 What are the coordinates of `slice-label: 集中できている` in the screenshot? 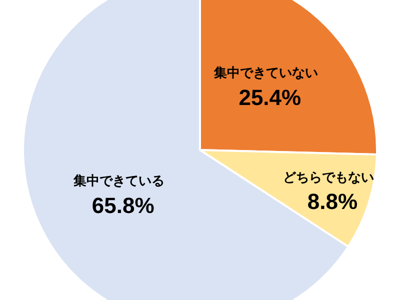 It's located at (118, 182).